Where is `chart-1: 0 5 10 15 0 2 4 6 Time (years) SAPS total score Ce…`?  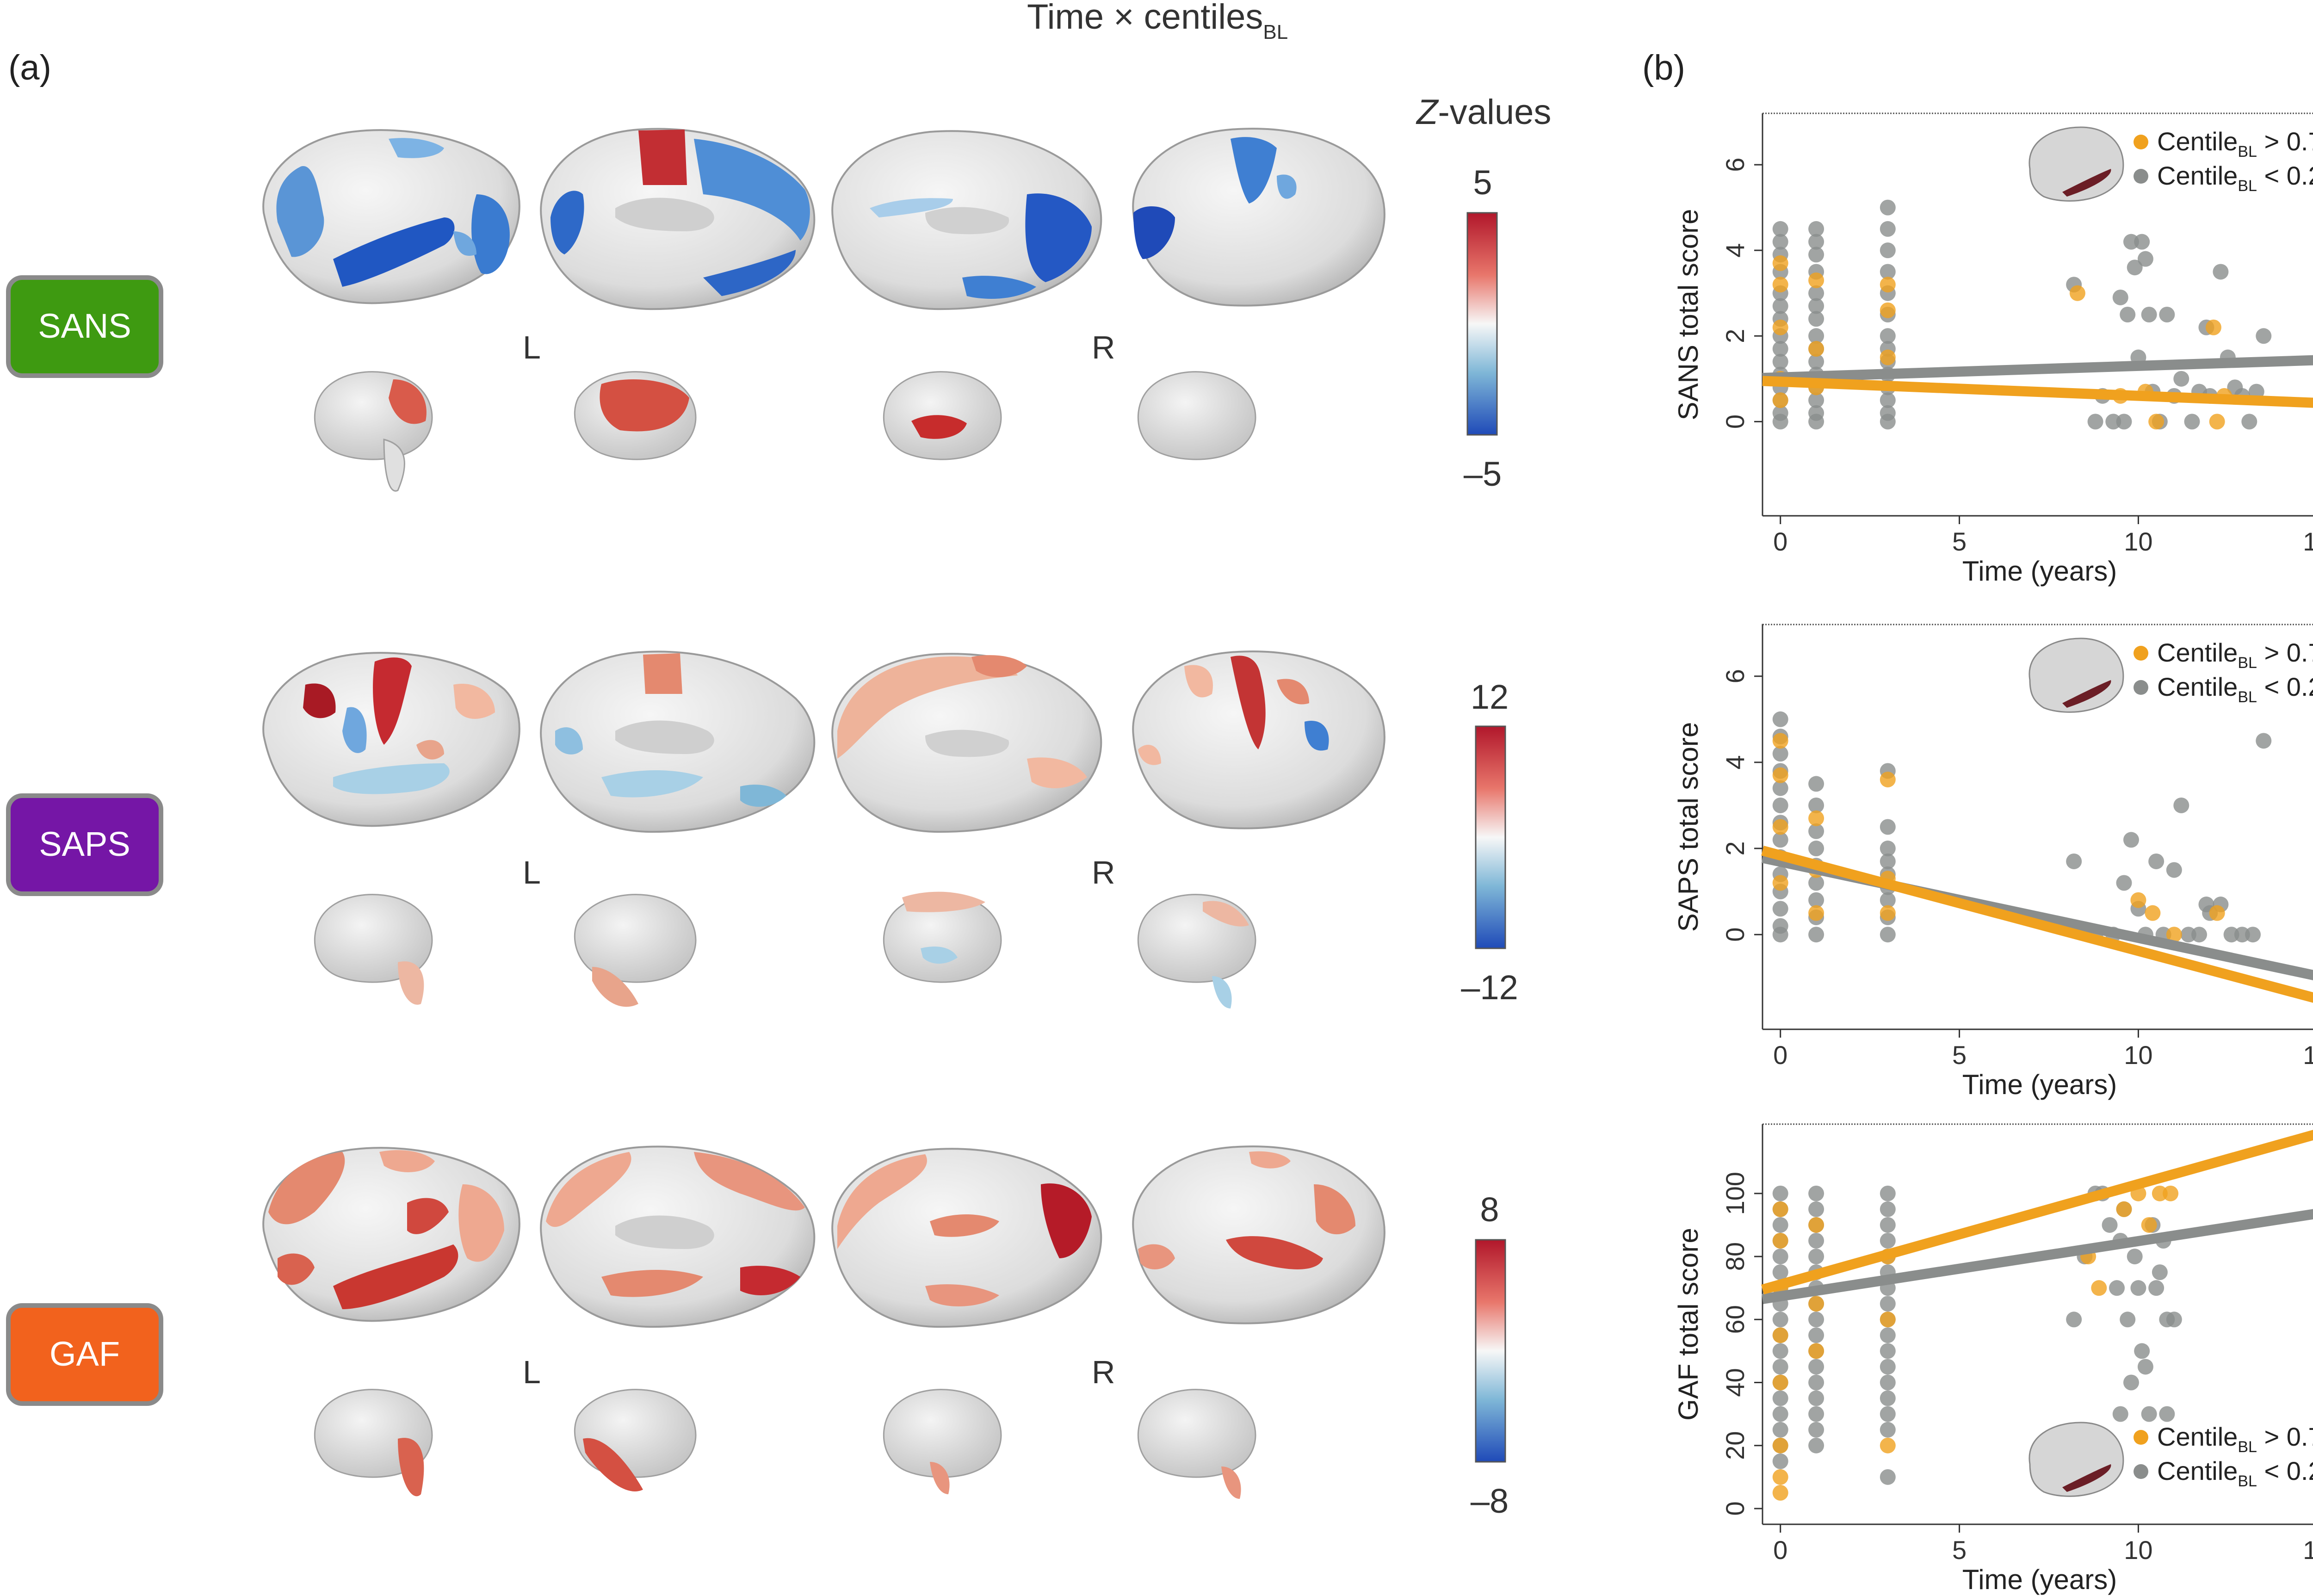
chart-1: 0 5 10 15 0 2 4 6 Time (years) SAPS total score Ce… is located at coordinates (1993, 862).